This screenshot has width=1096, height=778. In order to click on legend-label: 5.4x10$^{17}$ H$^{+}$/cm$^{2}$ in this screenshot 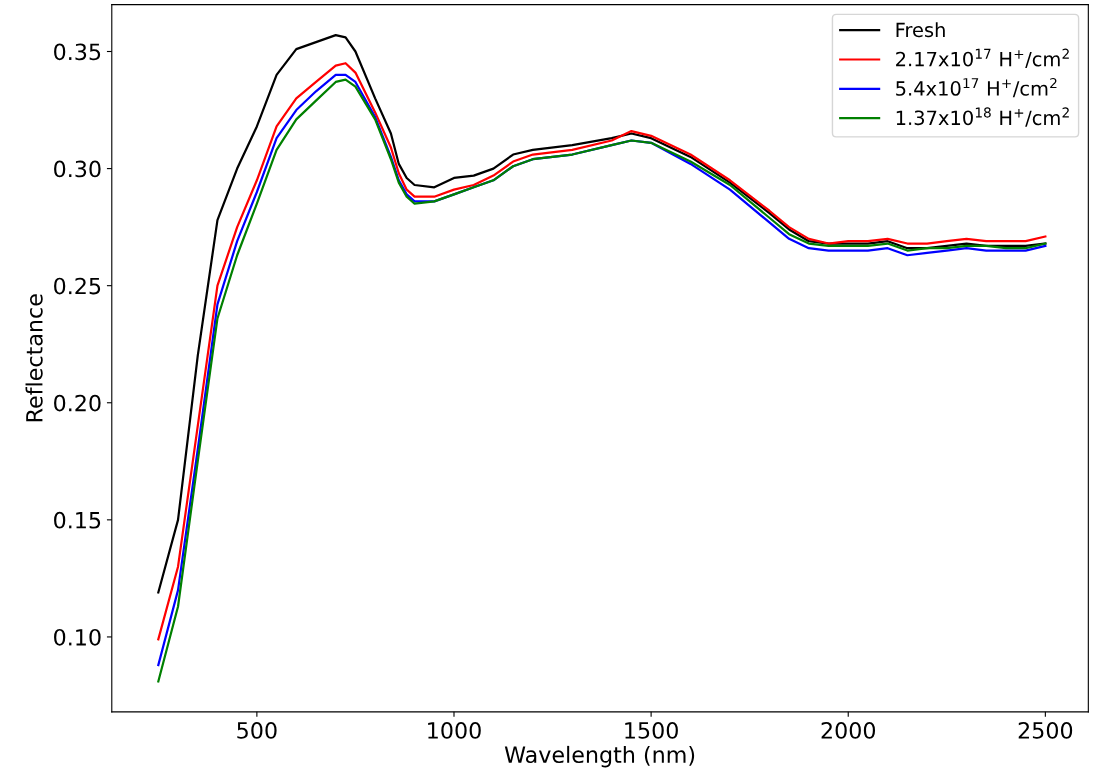, I will do `click(976, 87)`.